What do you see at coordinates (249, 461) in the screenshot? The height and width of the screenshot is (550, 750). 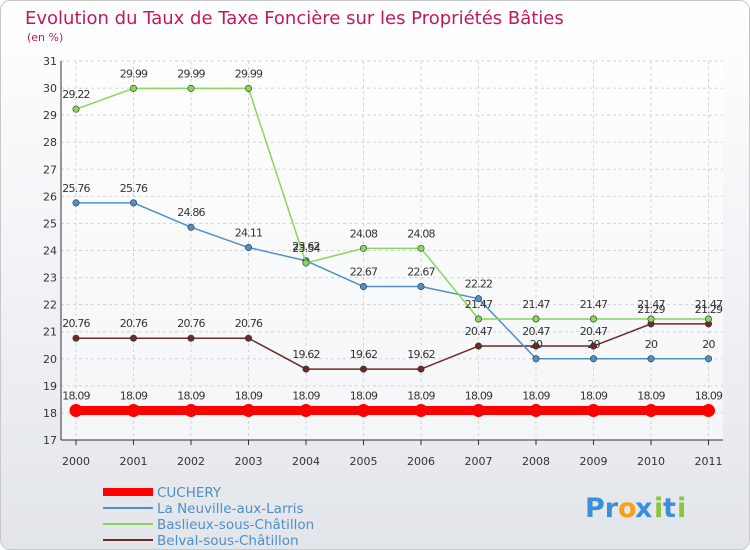 I see `x-tick-label: 2003` at bounding box center [249, 461].